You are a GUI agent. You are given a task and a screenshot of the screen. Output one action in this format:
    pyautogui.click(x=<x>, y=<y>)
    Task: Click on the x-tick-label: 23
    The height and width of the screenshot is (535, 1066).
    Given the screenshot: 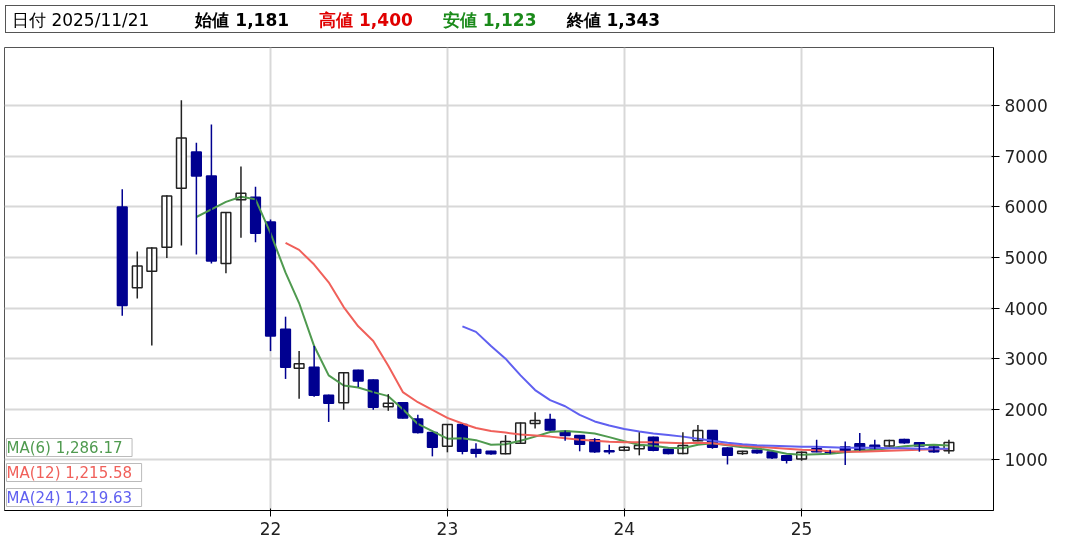 What is the action you would take?
    pyautogui.click(x=447, y=526)
    